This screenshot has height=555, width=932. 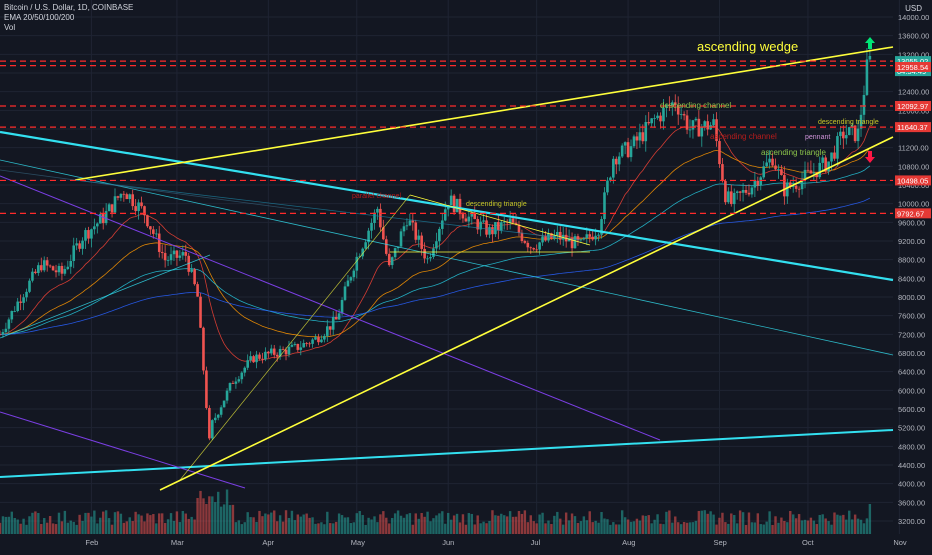 What do you see at coordinates (150, 190) in the screenshot?
I see `descending-line-feb` at bounding box center [150, 190].